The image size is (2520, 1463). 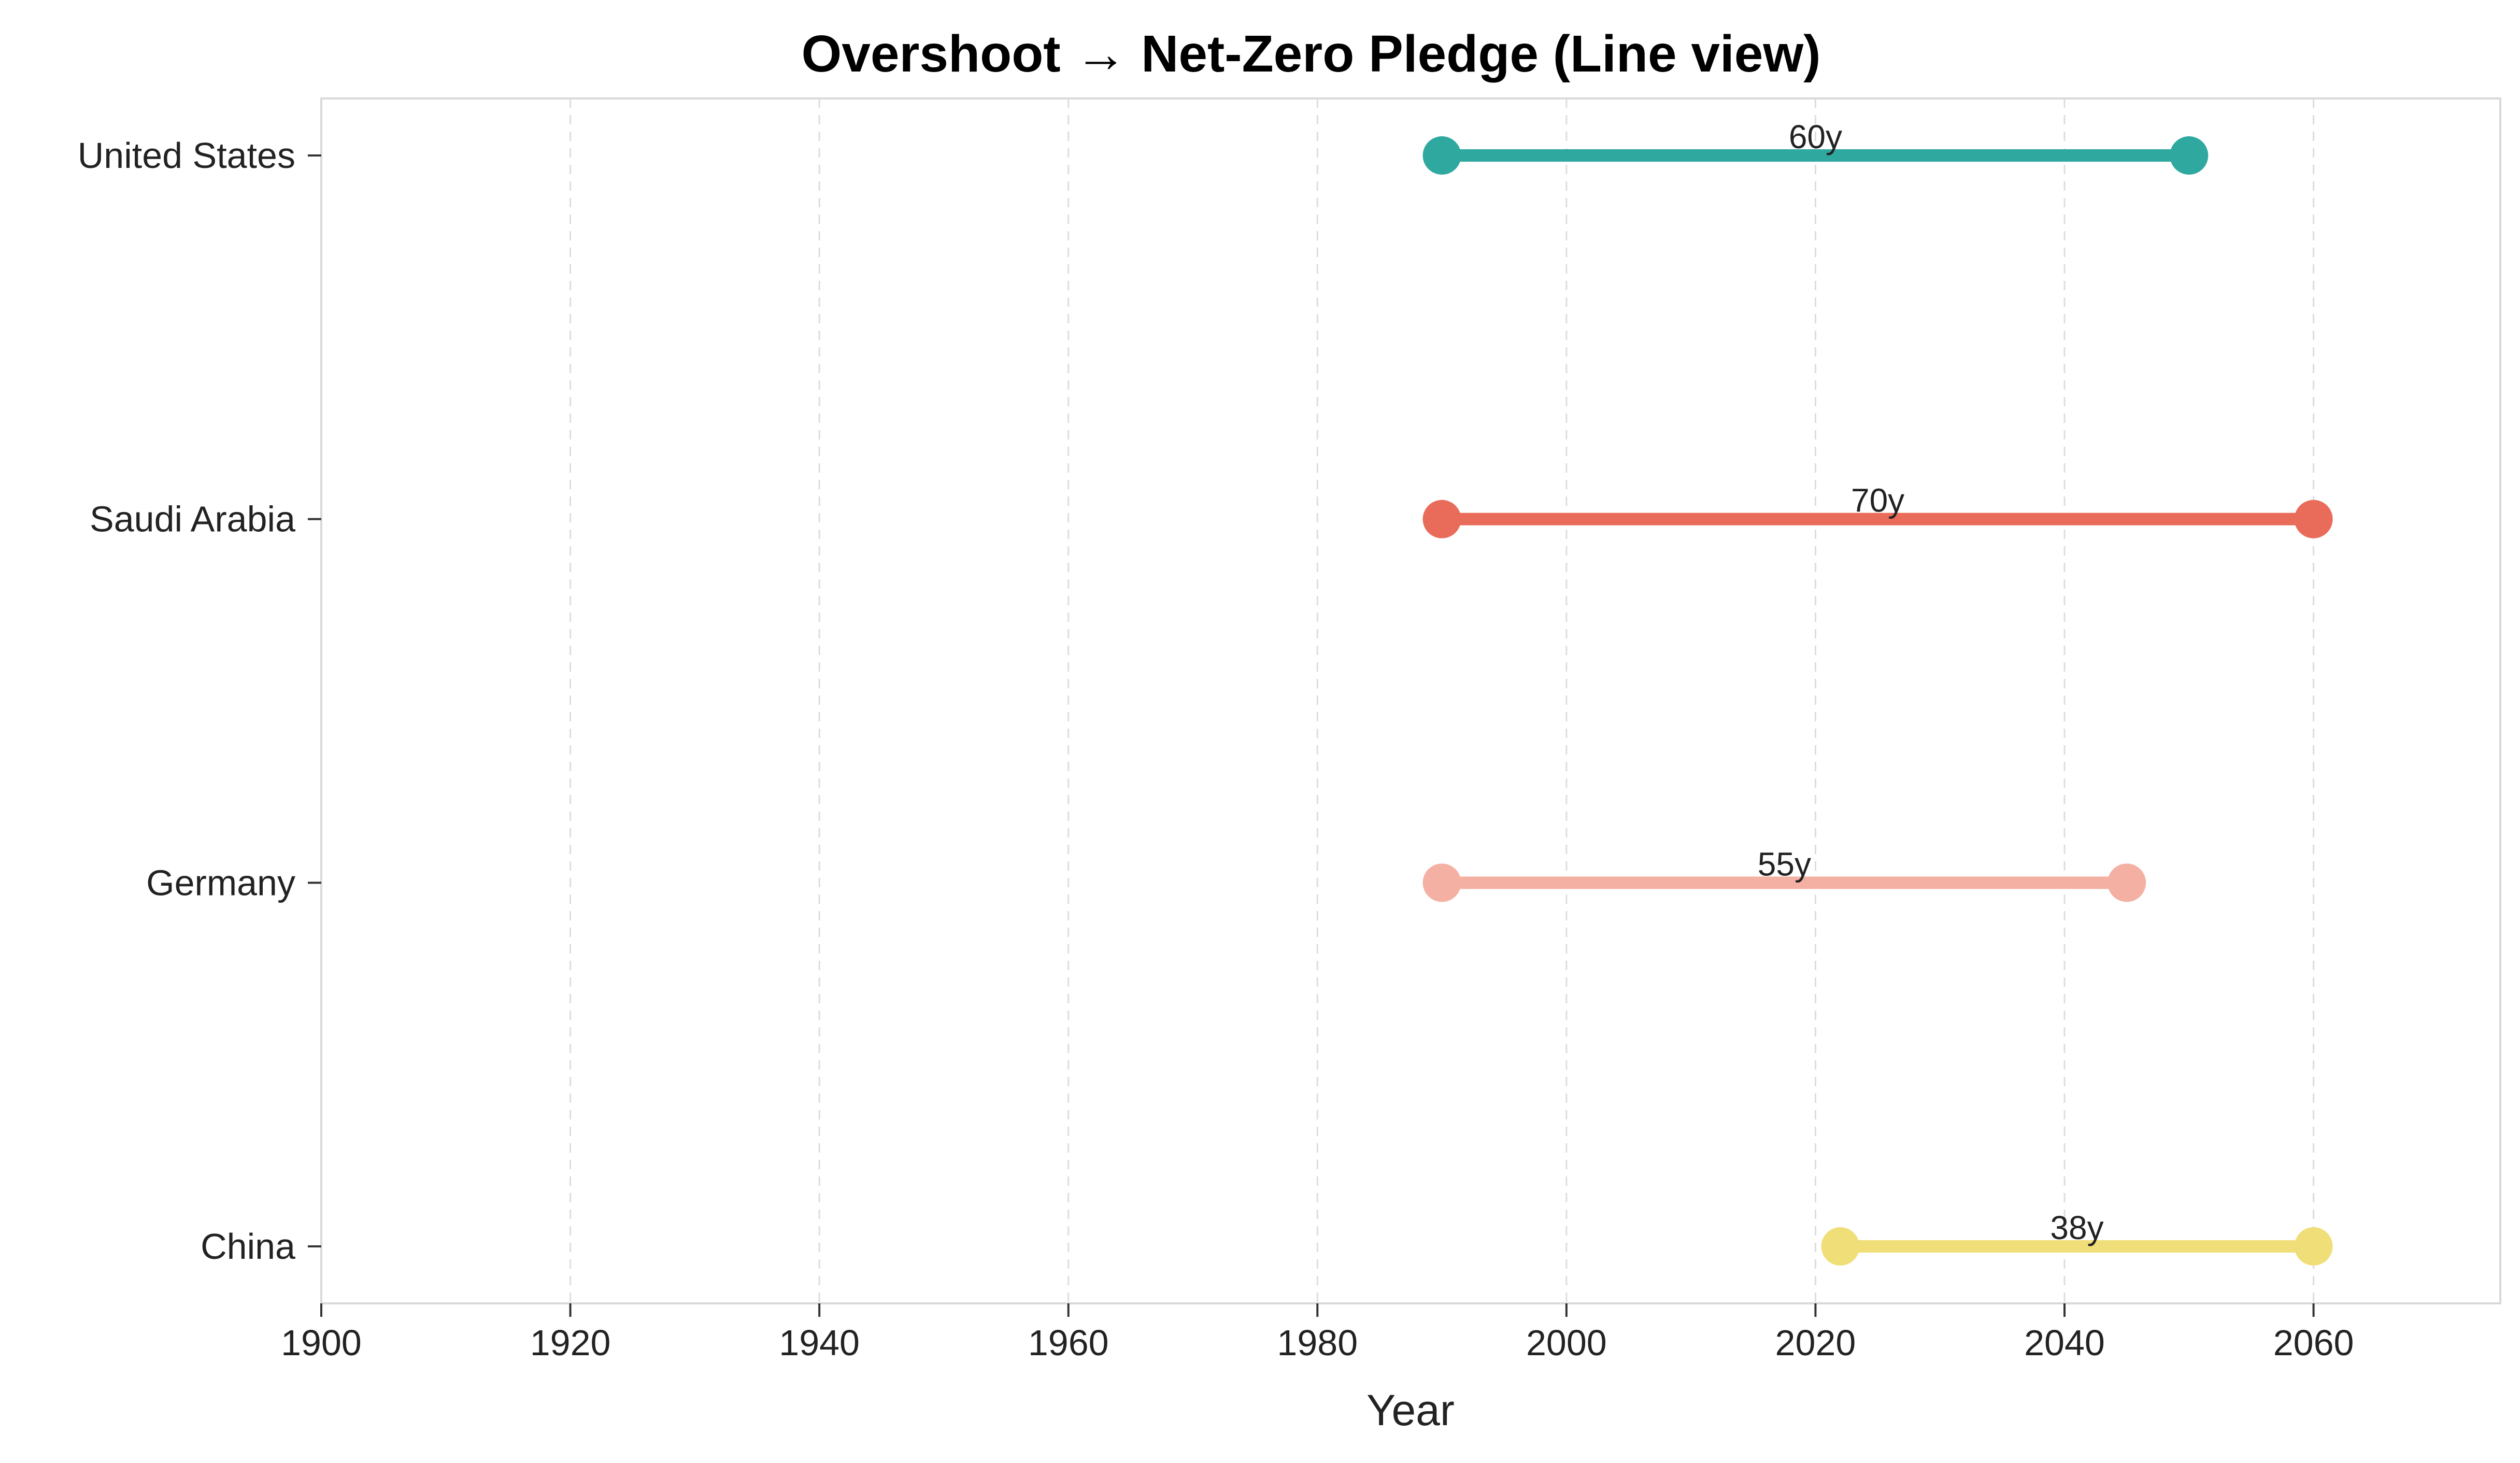 What do you see at coordinates (2076, 1228) in the screenshot?
I see `duration-label-3: 38y` at bounding box center [2076, 1228].